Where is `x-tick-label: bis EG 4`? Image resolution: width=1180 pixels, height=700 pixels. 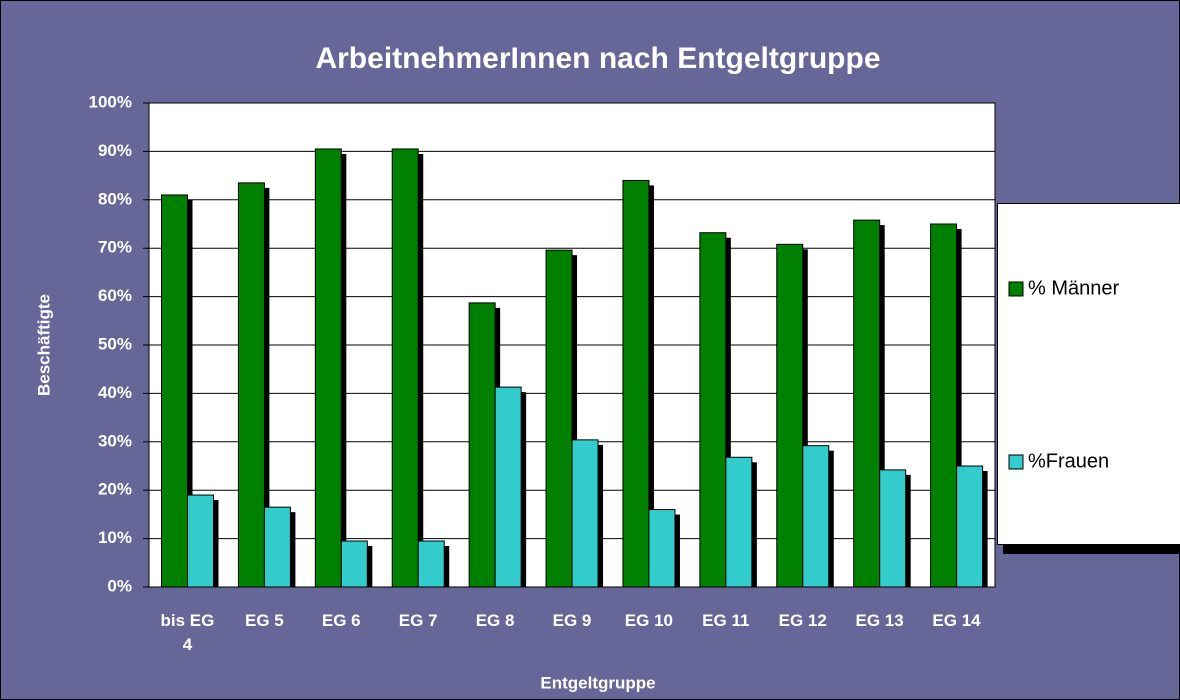 x-tick-label: bis EG 4 is located at coordinates (187, 632).